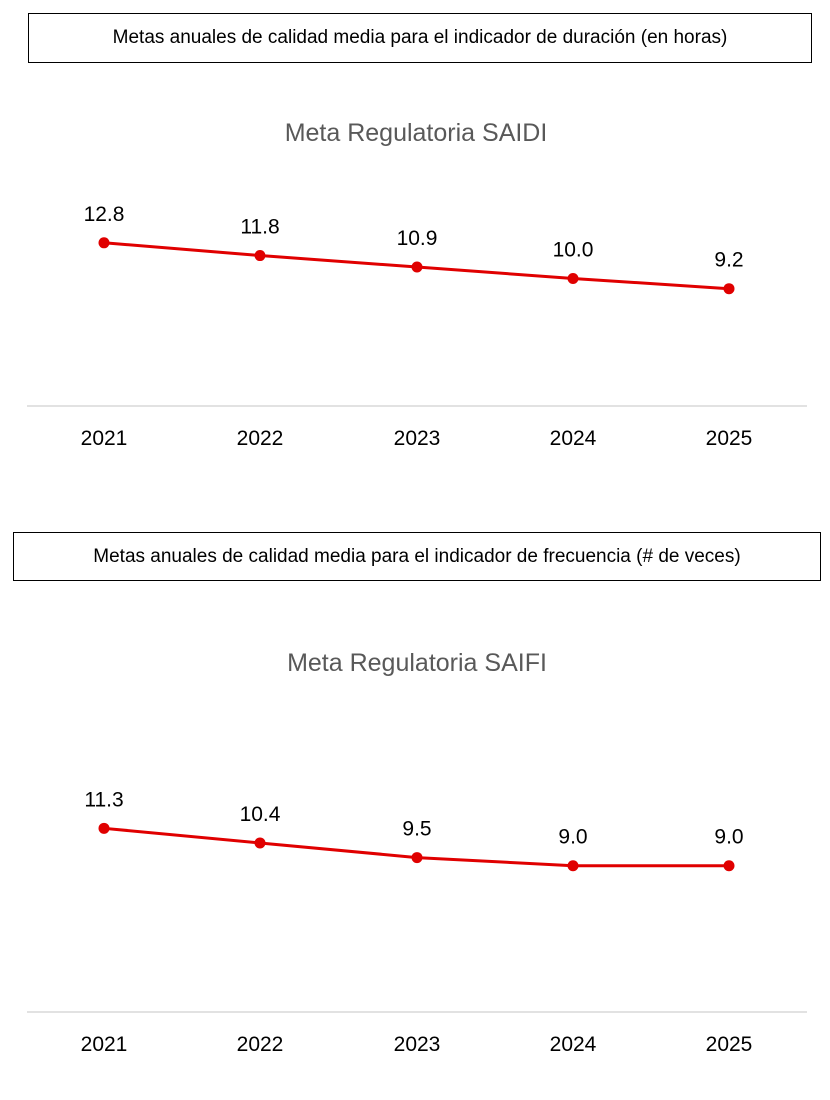  Describe the element at coordinates (728, 837) in the screenshot. I see `data-label-2025: 9.0` at that location.